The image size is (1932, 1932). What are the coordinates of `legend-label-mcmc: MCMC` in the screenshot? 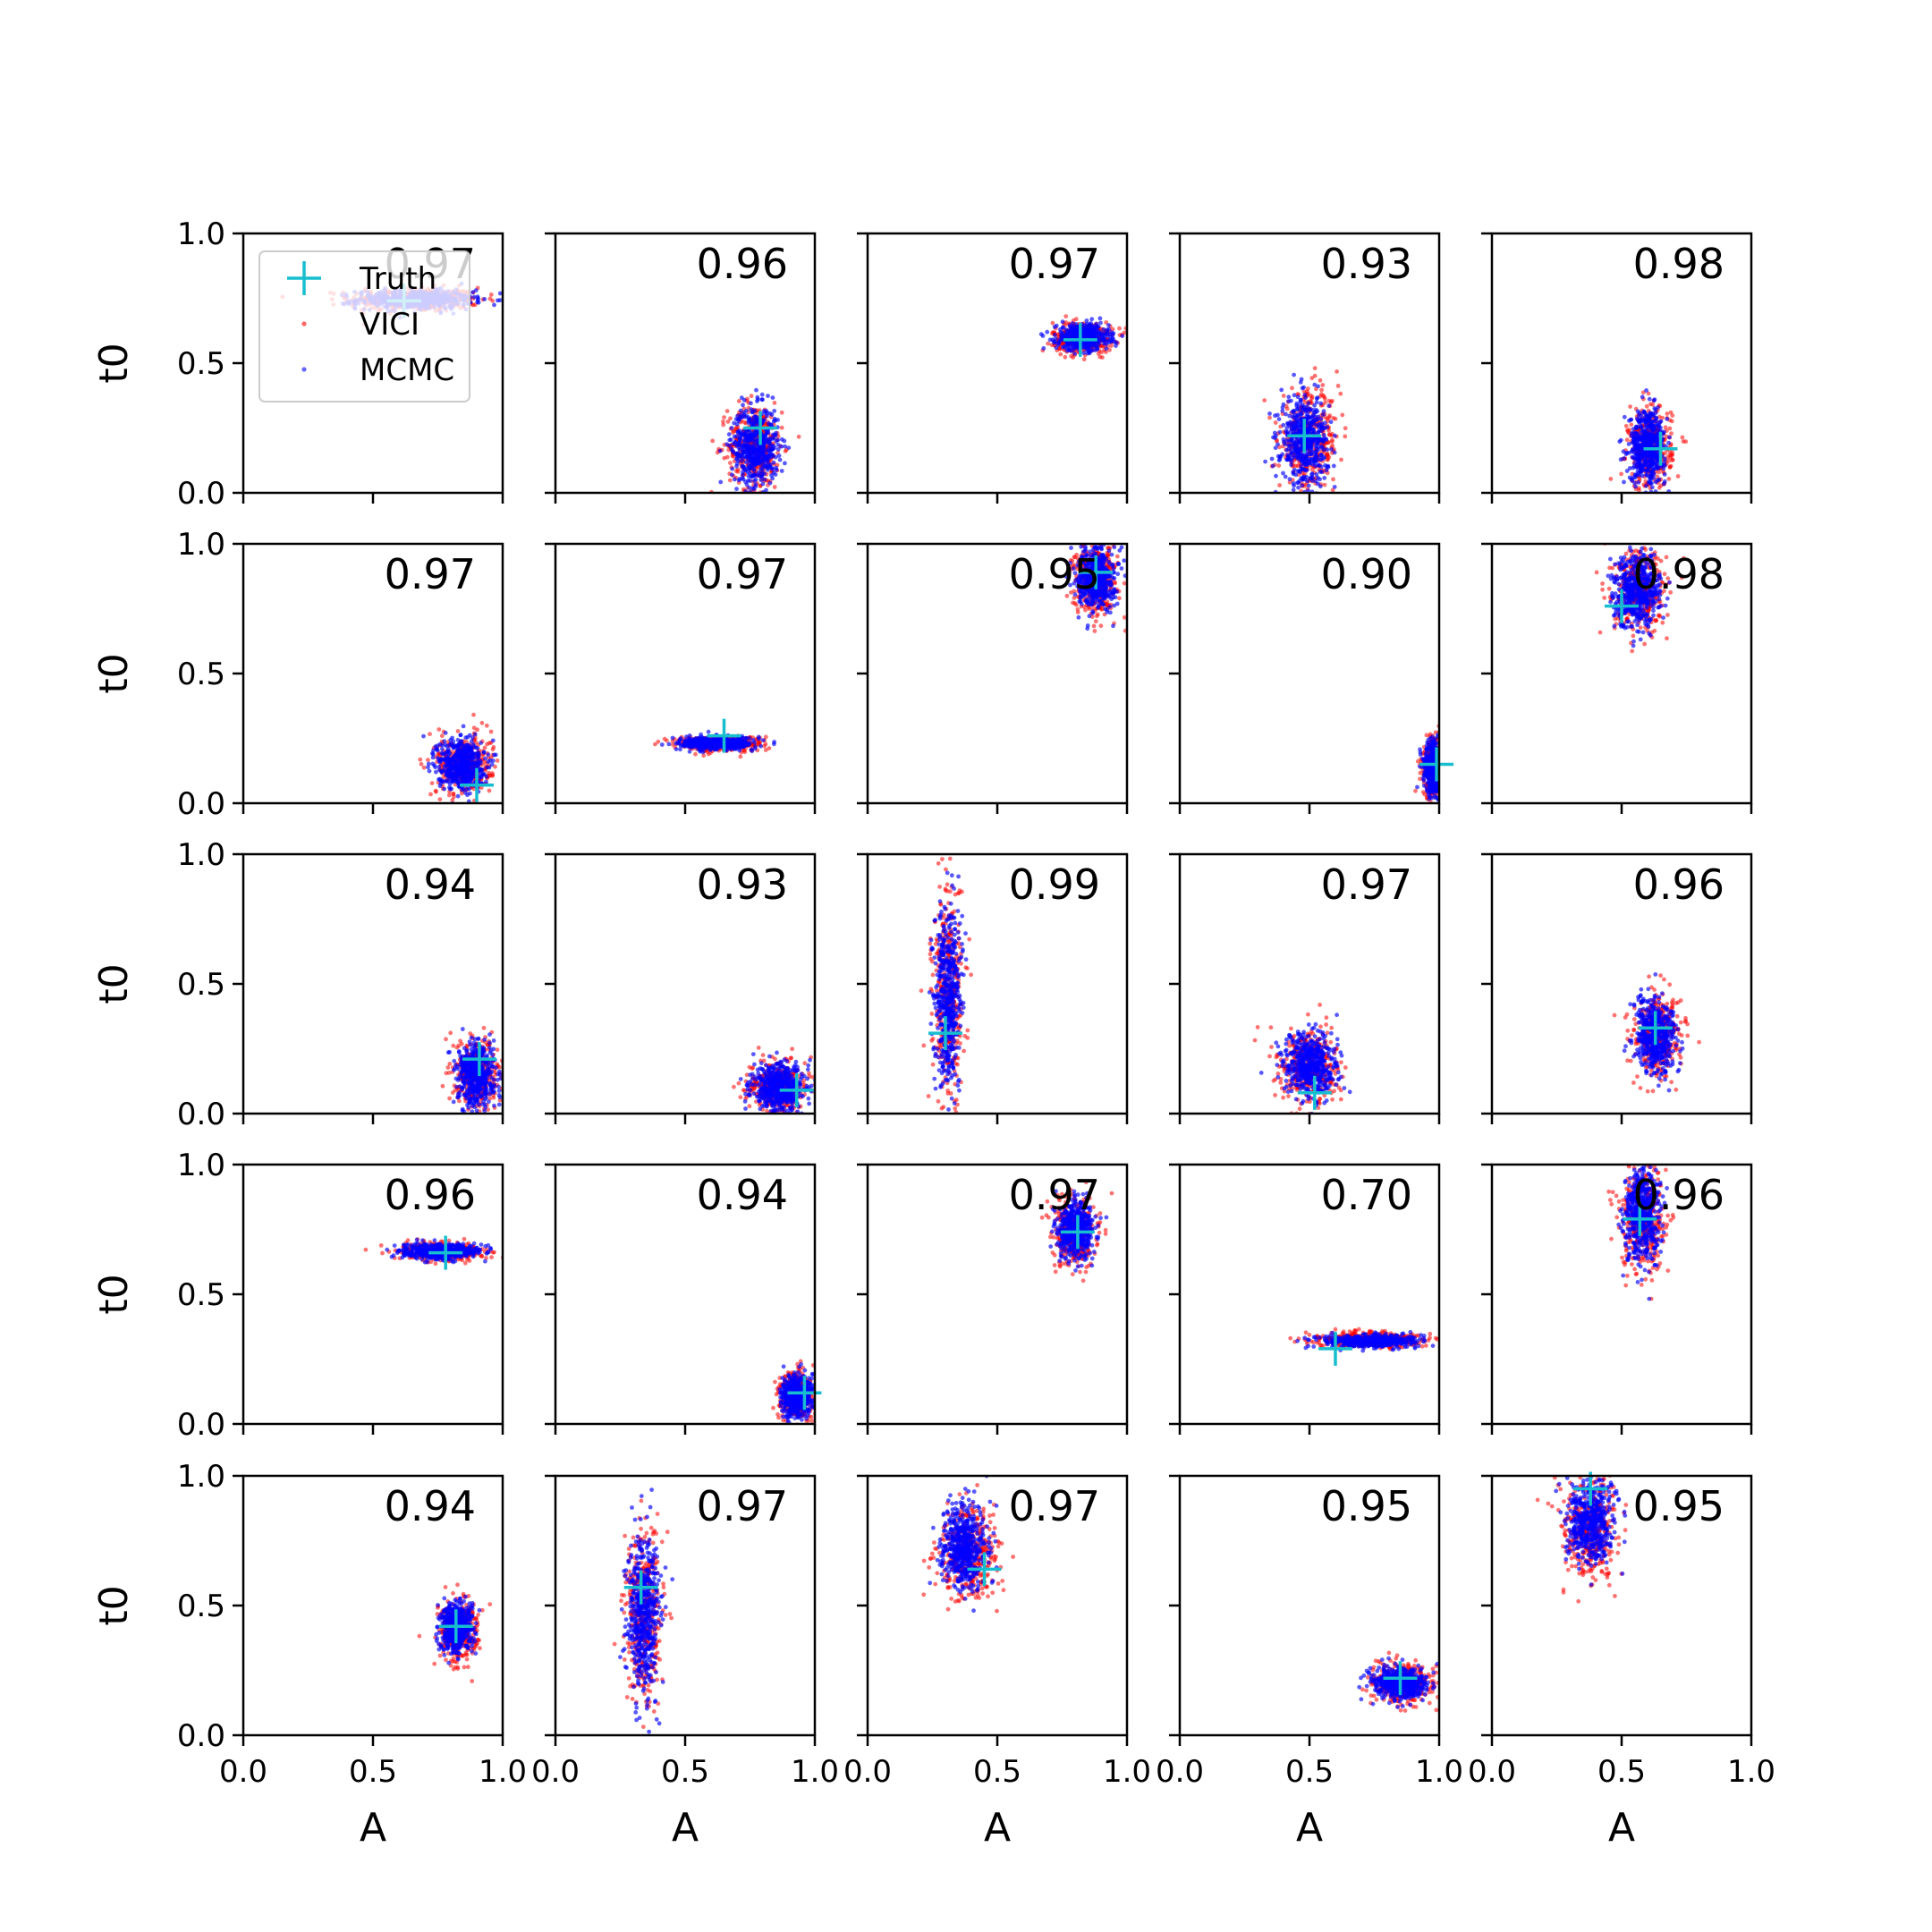 It's located at (407, 370).